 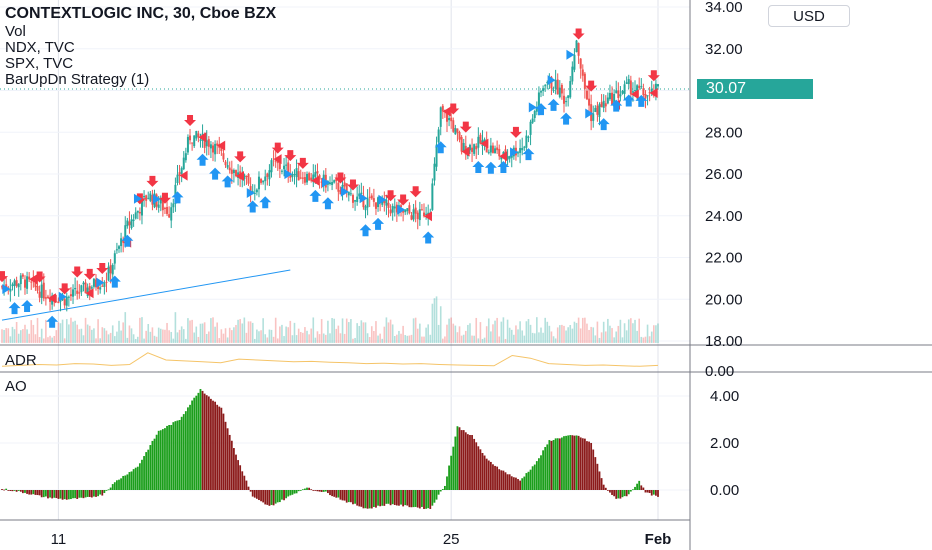 I want to click on trendline, so click(x=146, y=295).